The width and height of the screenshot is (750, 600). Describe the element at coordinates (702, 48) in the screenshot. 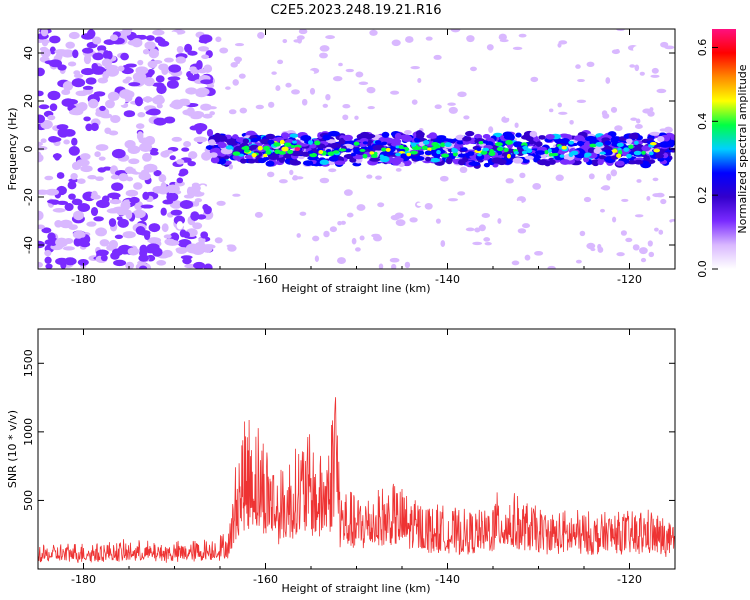

I see `colorbar-tick-label: 0.6` at that location.